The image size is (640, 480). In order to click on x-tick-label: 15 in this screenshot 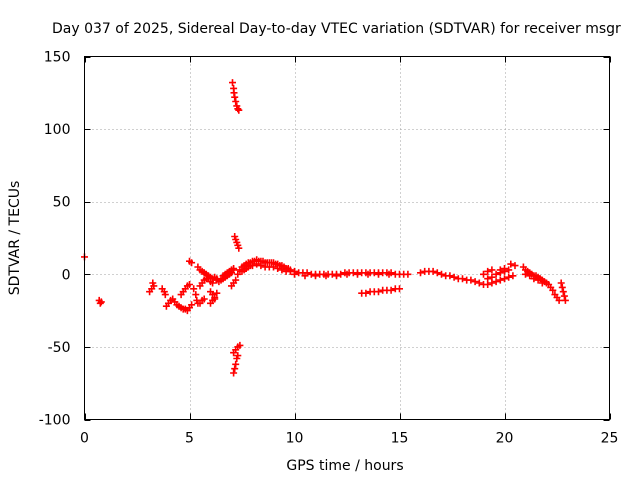, I will do `click(400, 439)`.